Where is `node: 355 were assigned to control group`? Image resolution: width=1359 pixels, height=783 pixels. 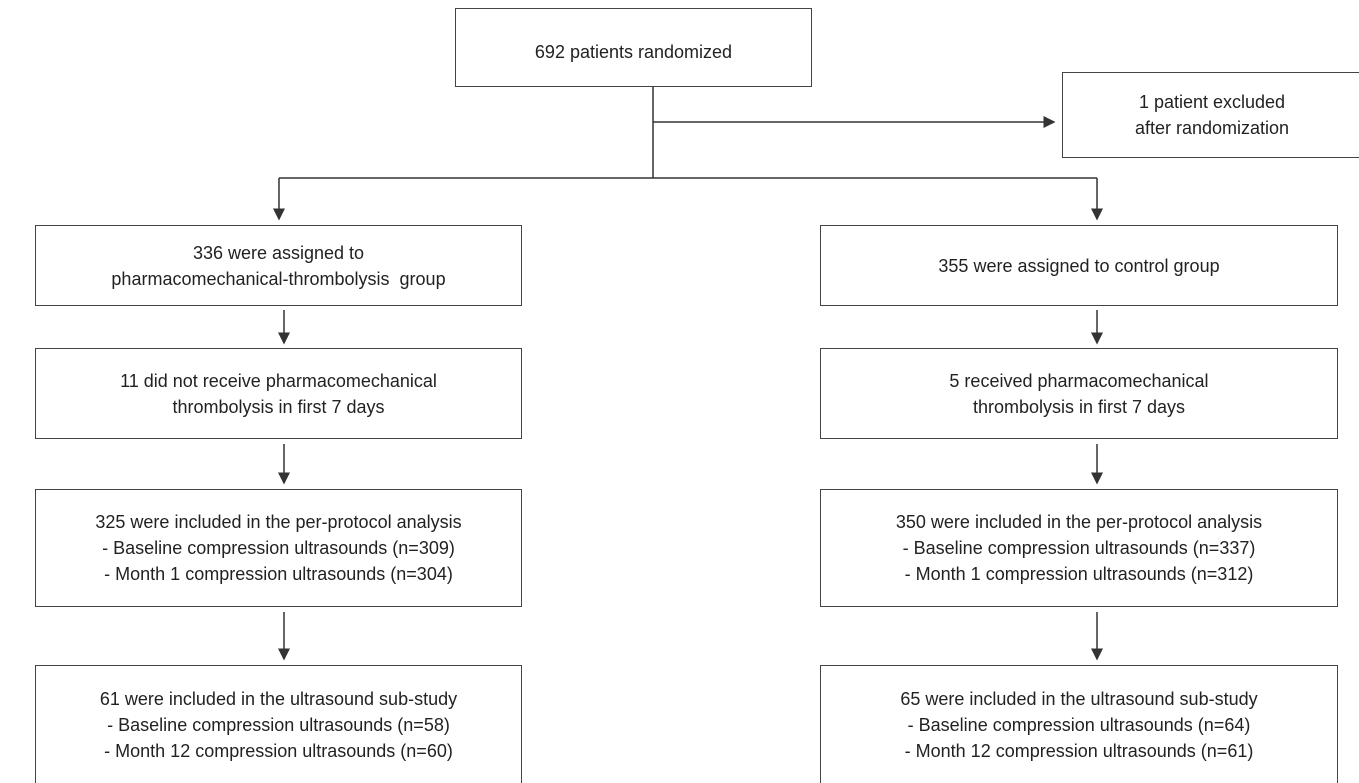
node: 355 were assigned to control group is located at coordinates (1079, 265).